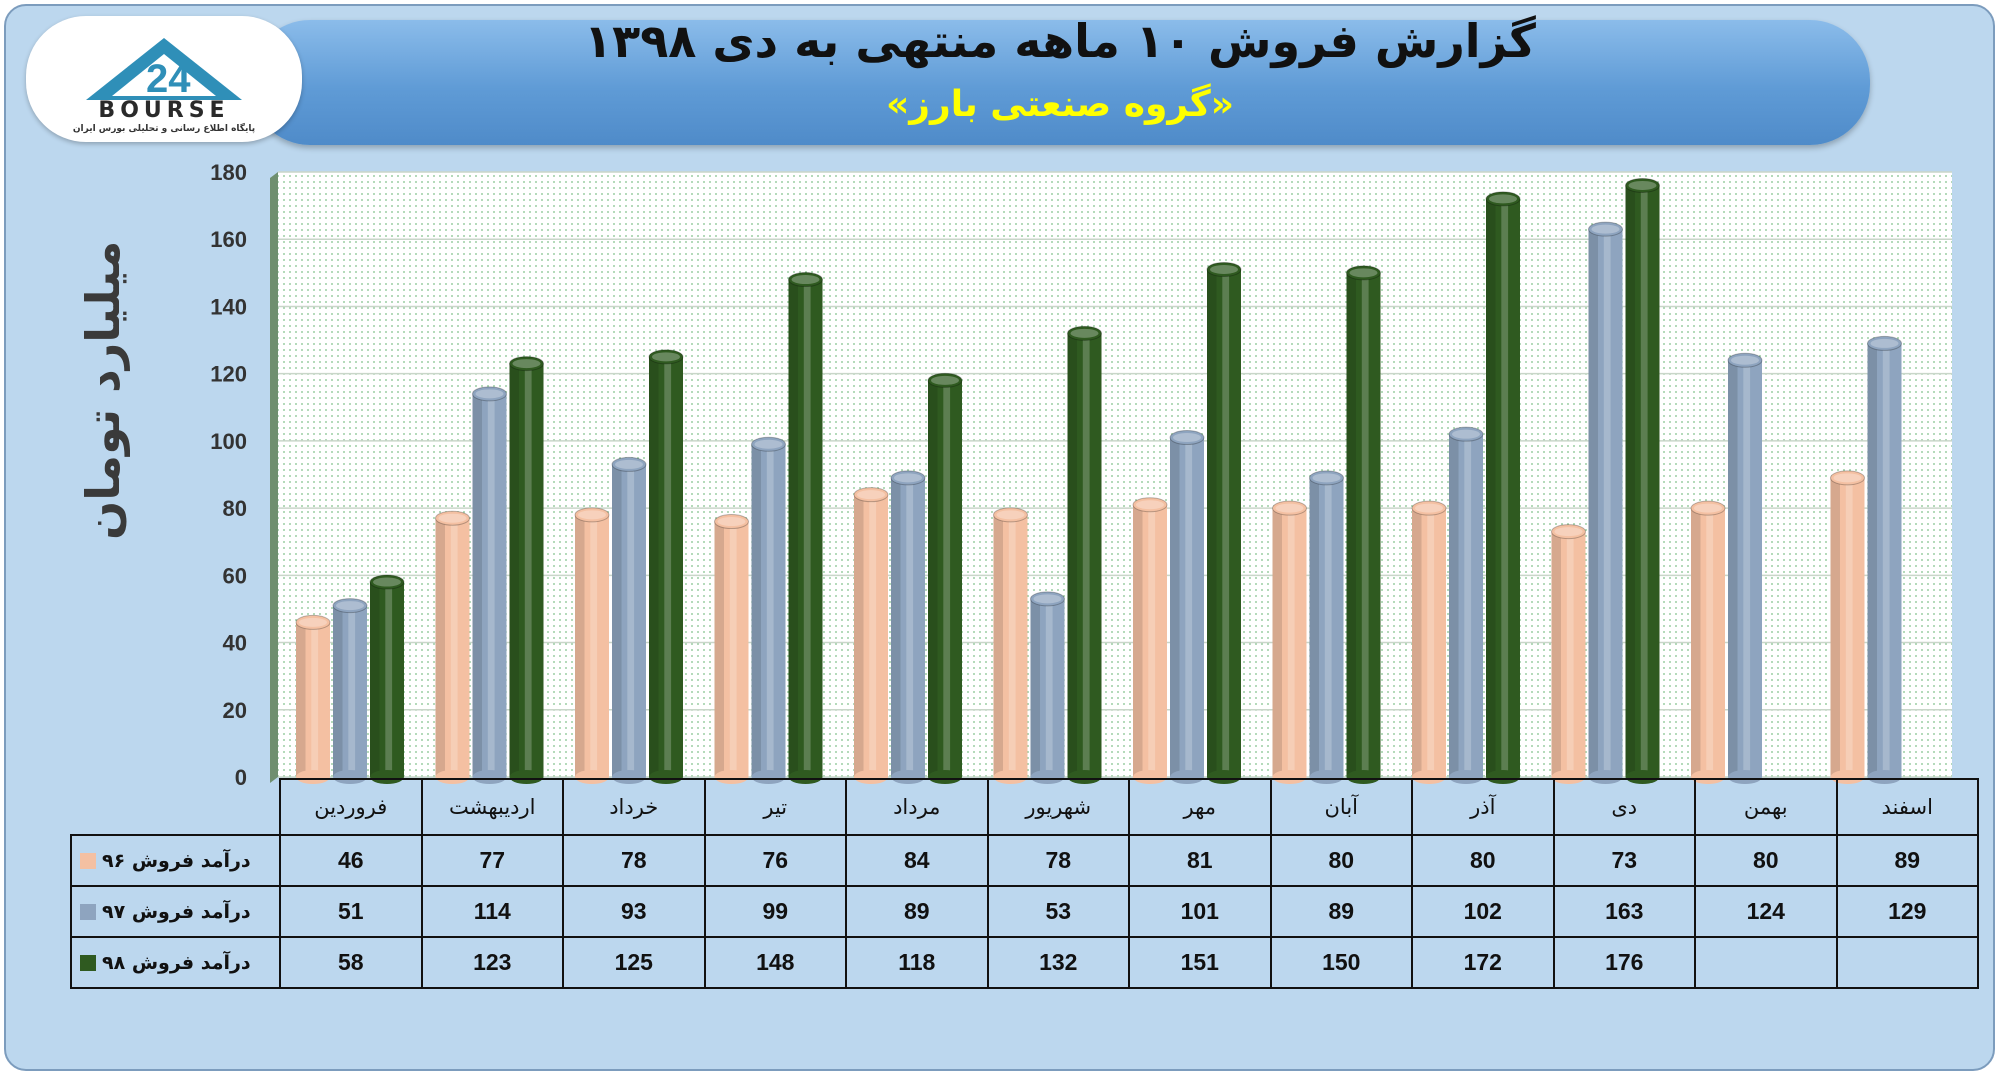 This screenshot has height=1075, width=1999. Describe the element at coordinates (1907, 911) in the screenshot. I see `data-cell: 129` at that location.